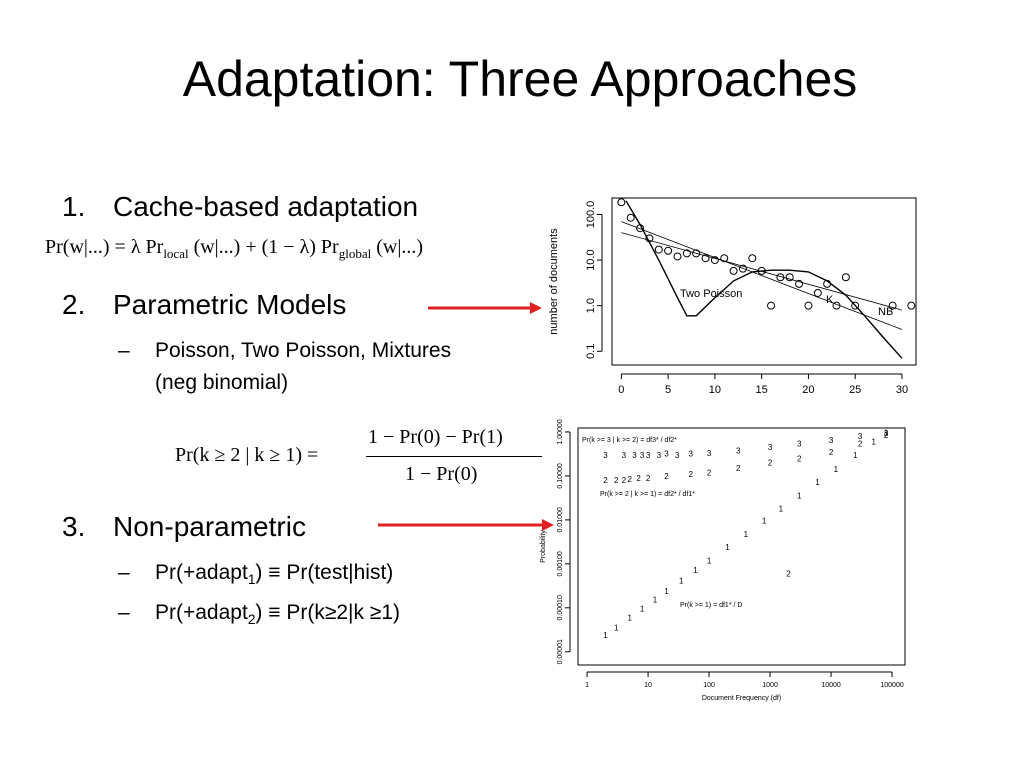 Image resolution: width=1024 pixels, height=768 pixels. I want to click on y-tick-label: 0.00010, so click(560, 607).